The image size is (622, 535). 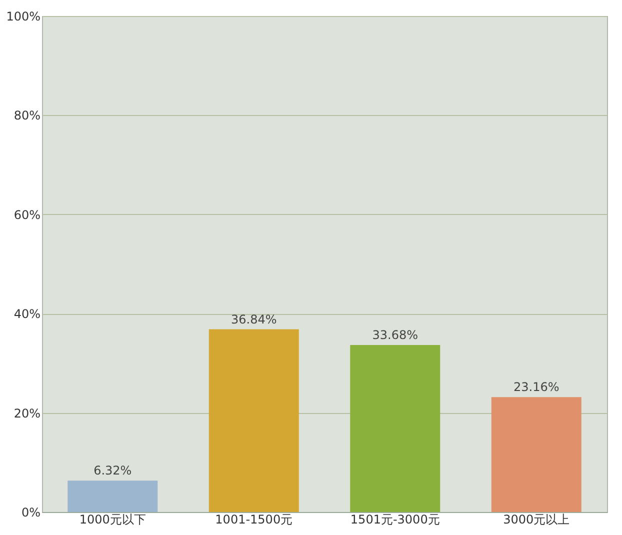 What do you see at coordinates (27, 115) in the screenshot?
I see `y-tick-label: 80%` at bounding box center [27, 115].